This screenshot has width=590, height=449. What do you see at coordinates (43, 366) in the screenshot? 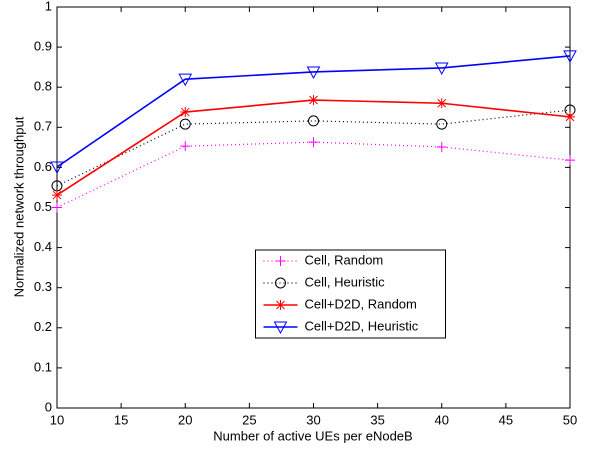
I see `y-tick-label: 0.1` at bounding box center [43, 366].